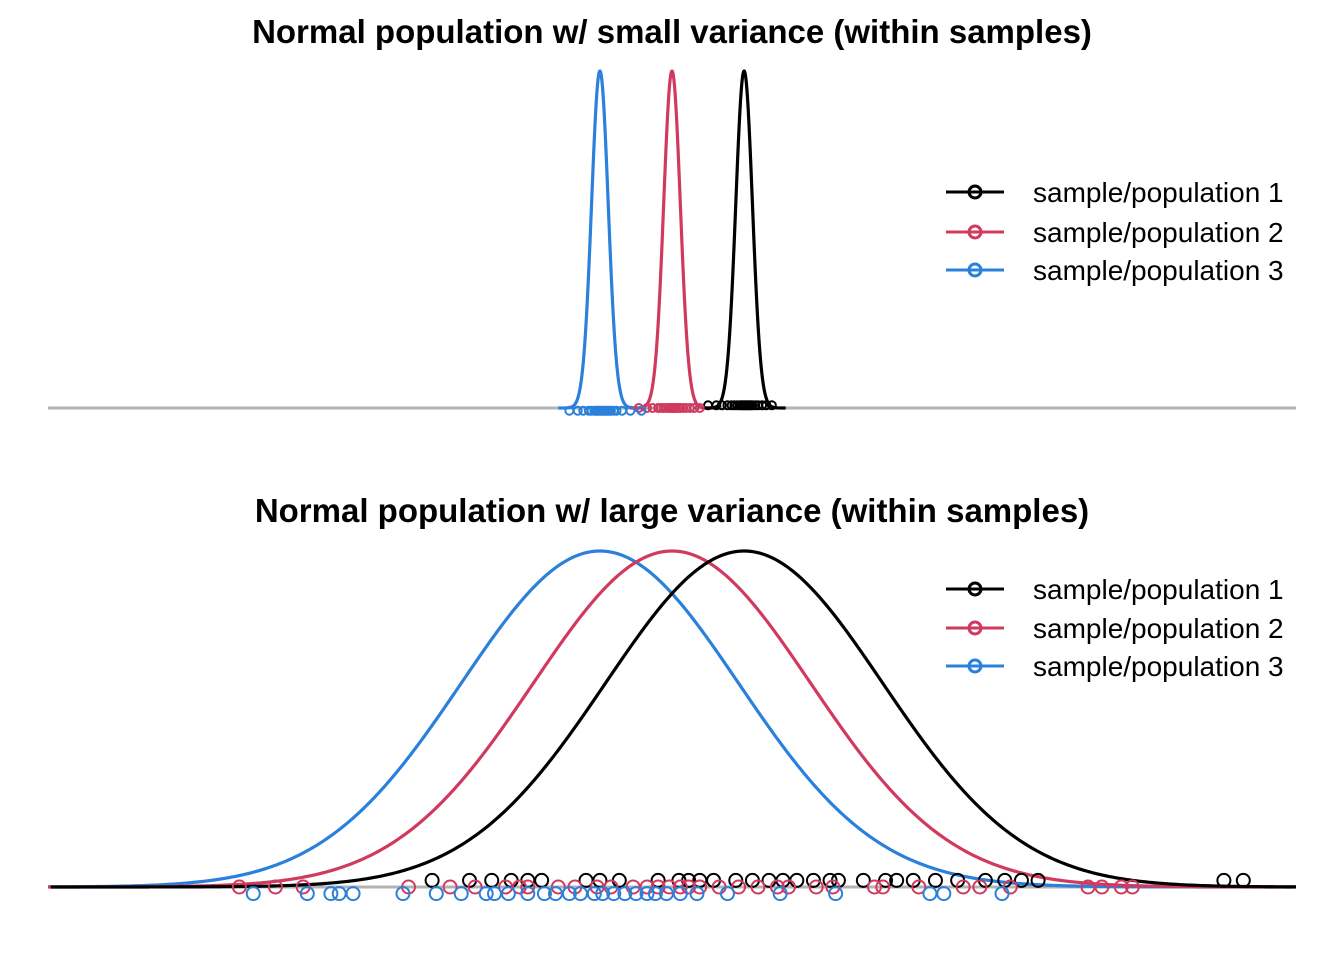 This screenshot has width=1344, height=960. I want to click on density-curves, so click(672, 239).